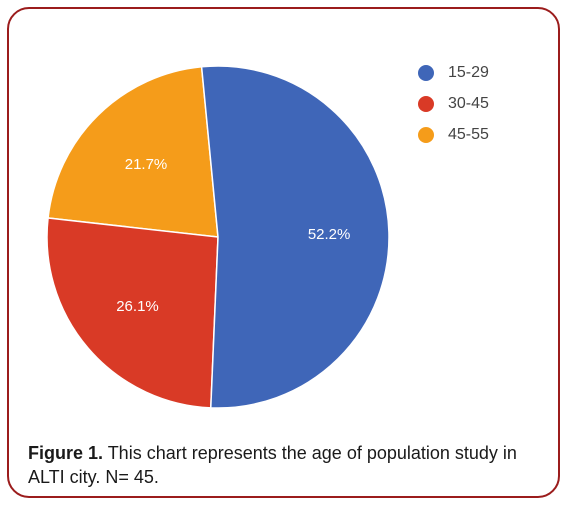  I want to click on caption-label: Figure 1., so click(66, 453).